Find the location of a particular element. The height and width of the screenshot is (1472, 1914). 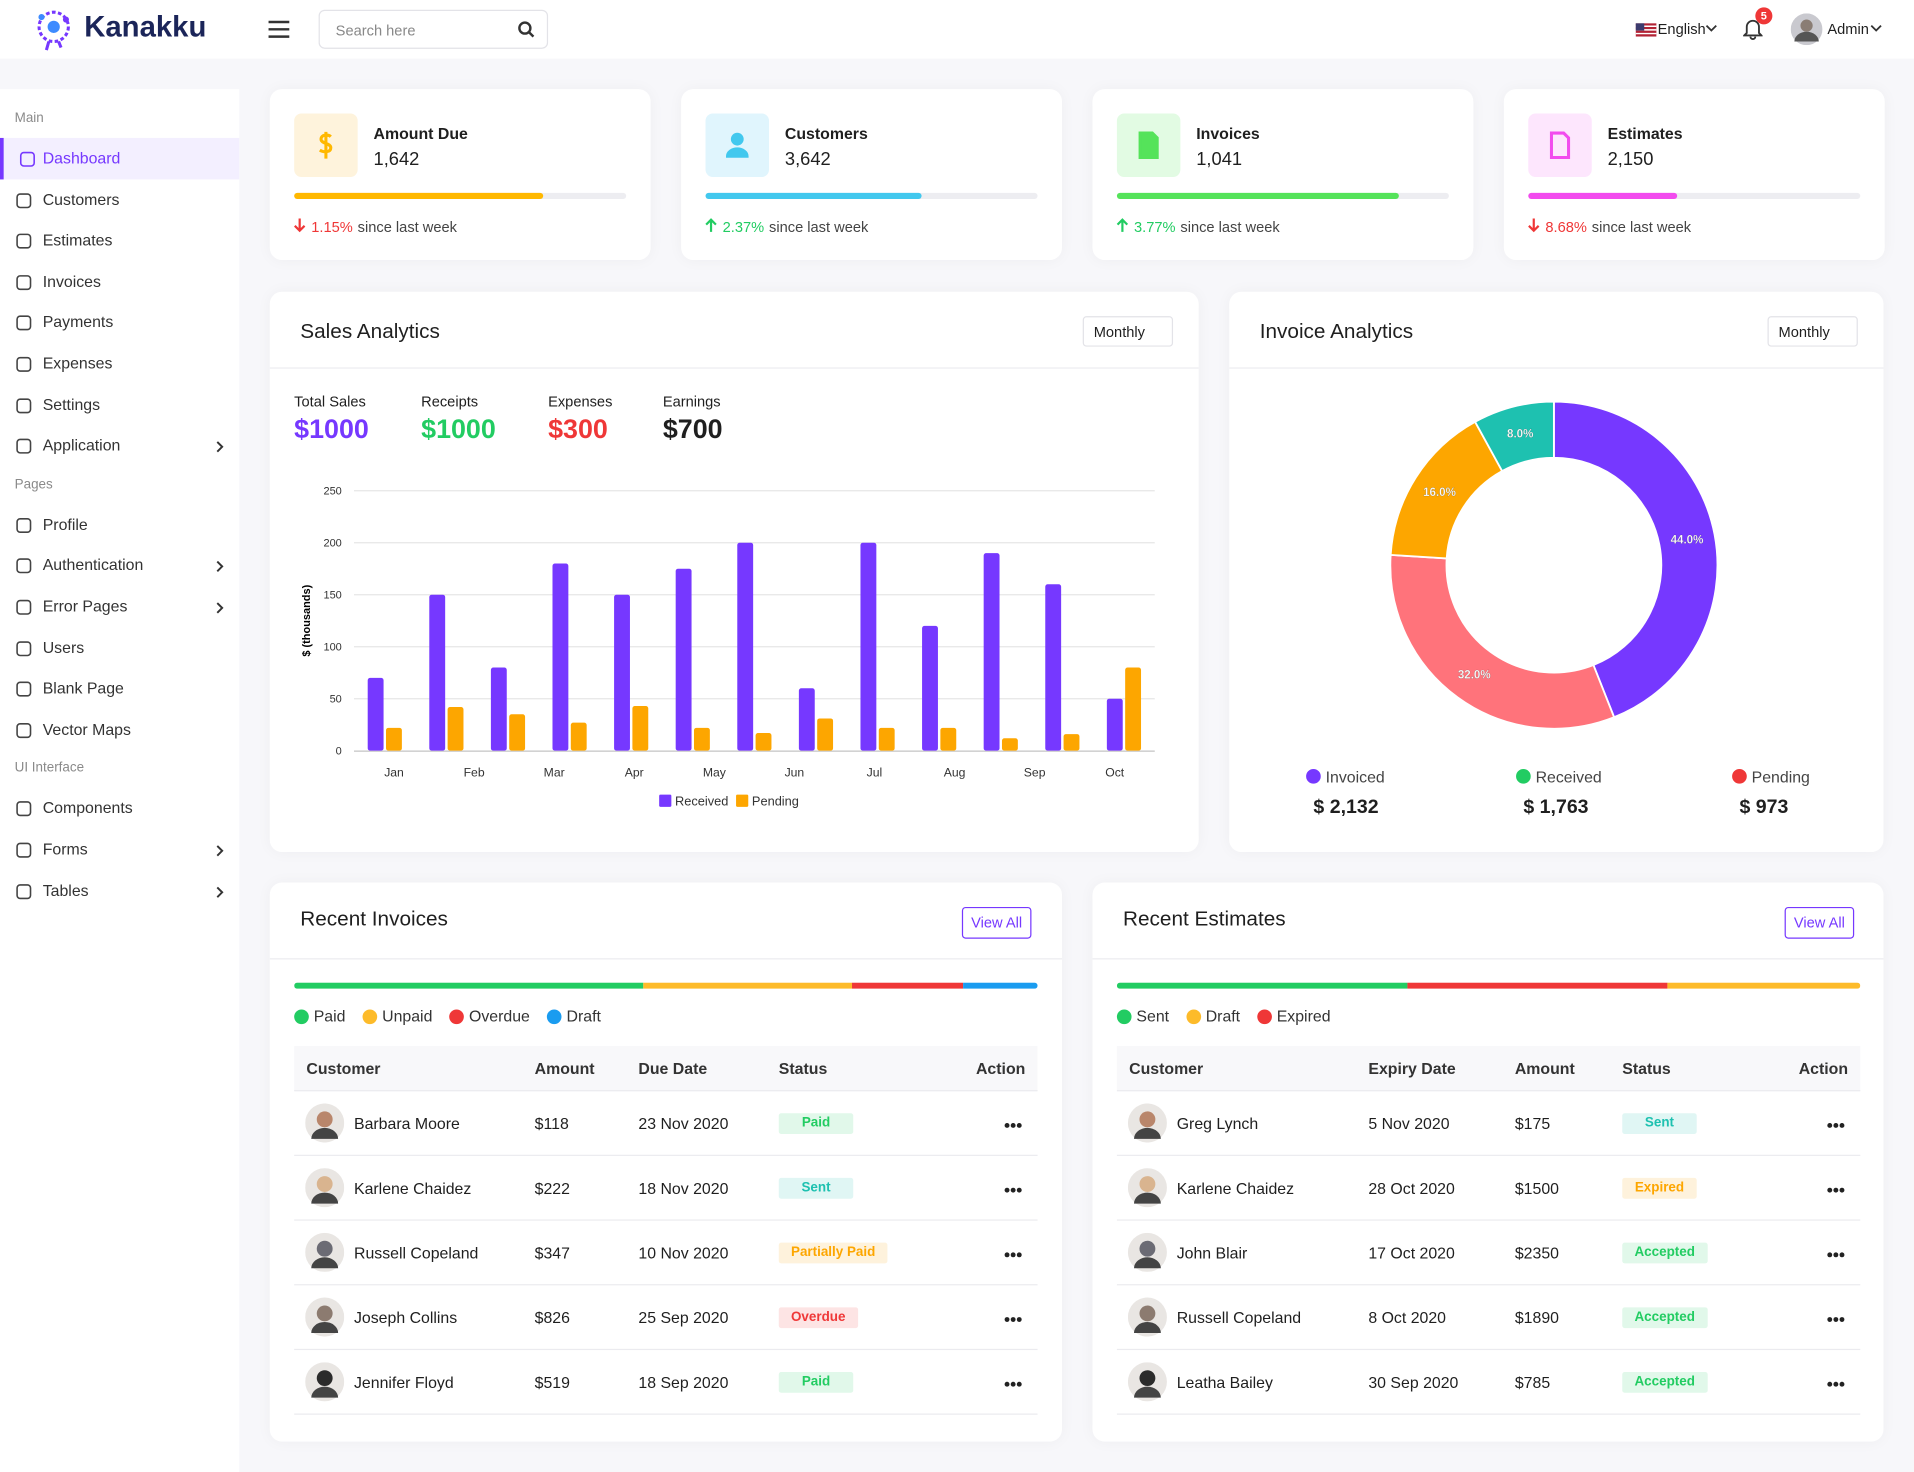

x-tick-label: Jul is located at coordinates (875, 772).